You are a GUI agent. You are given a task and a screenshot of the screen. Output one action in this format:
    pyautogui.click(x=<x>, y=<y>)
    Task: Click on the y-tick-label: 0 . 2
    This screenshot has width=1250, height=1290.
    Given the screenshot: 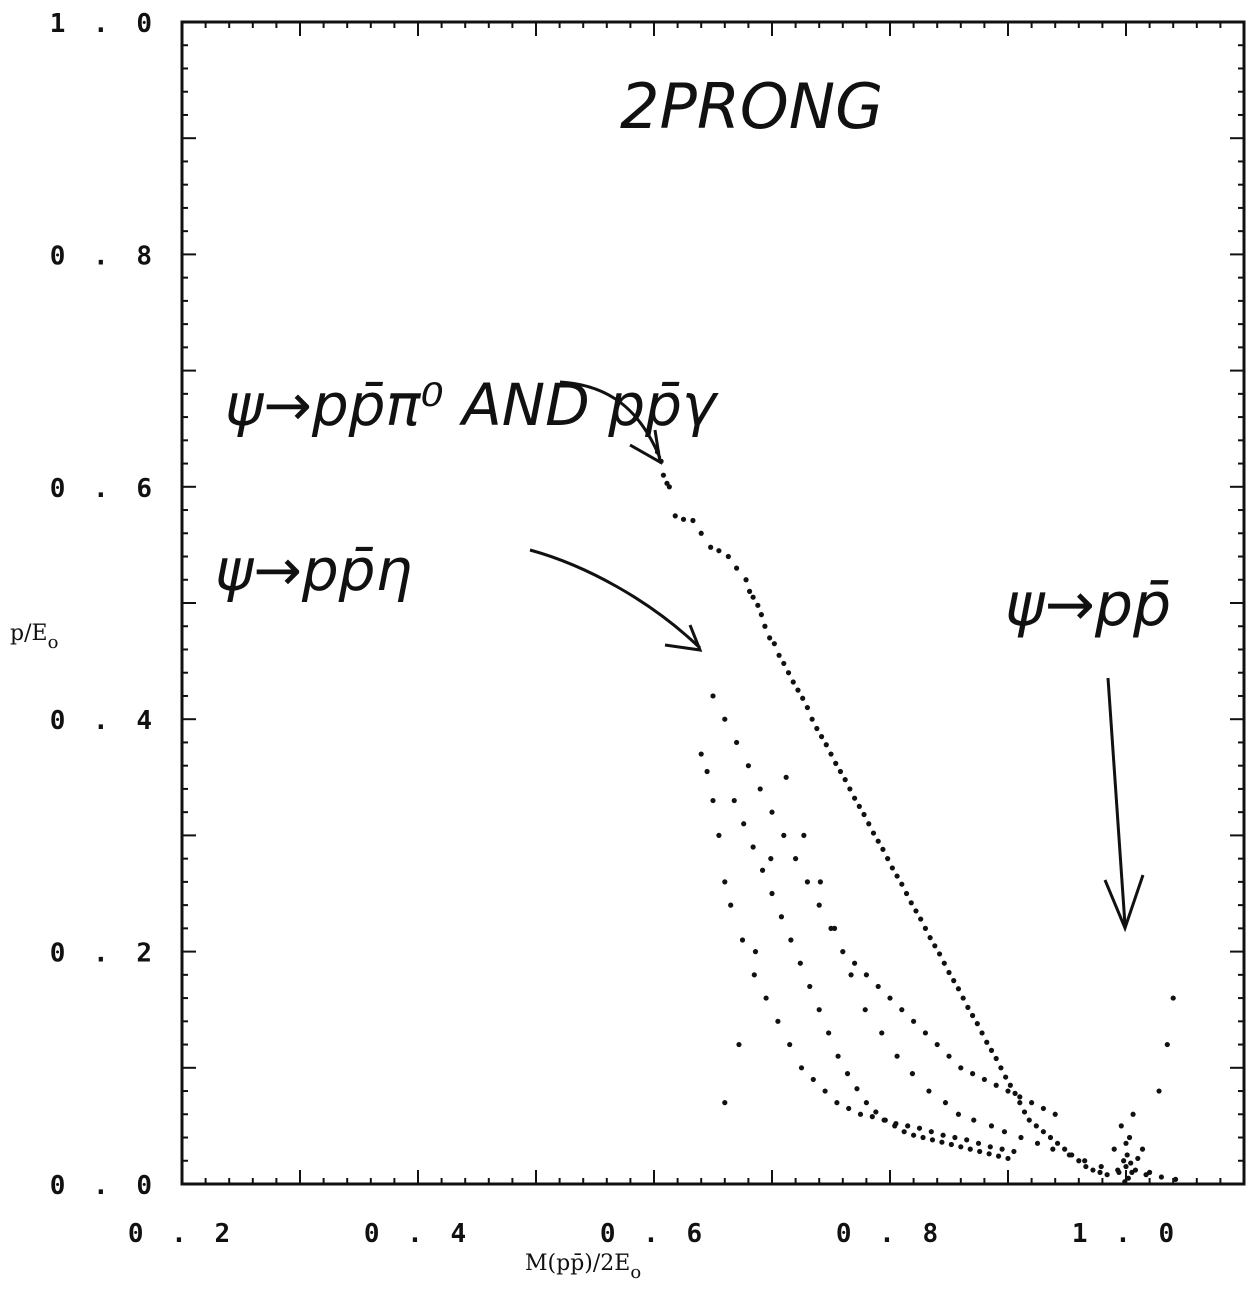 What is the action you would take?
    pyautogui.click(x=104, y=954)
    